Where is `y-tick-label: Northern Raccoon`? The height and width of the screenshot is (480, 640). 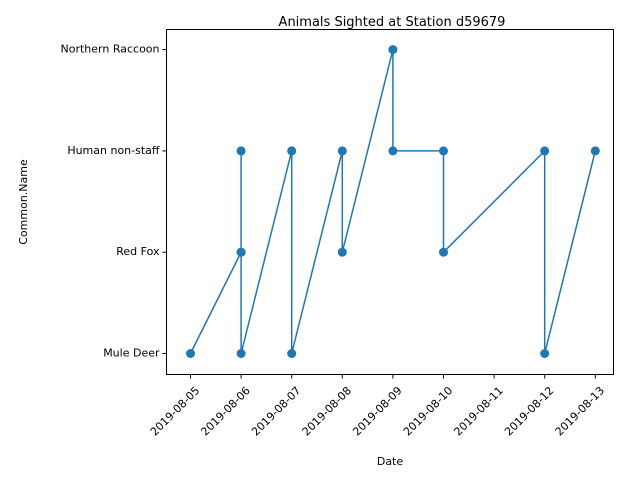 y-tick-label: Northern Raccoon is located at coordinates (110, 49).